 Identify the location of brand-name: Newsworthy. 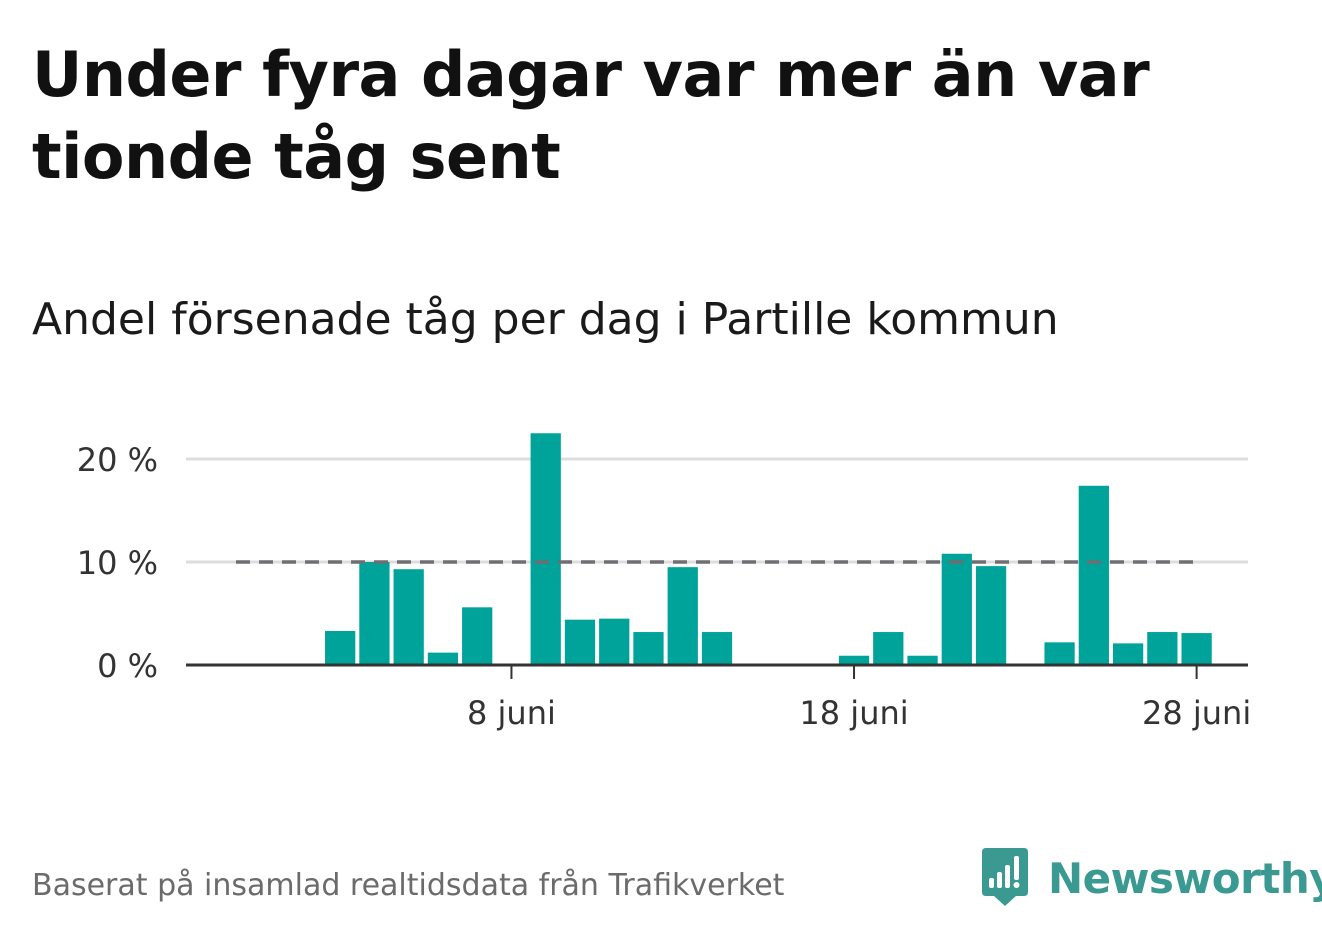
(1185, 878).